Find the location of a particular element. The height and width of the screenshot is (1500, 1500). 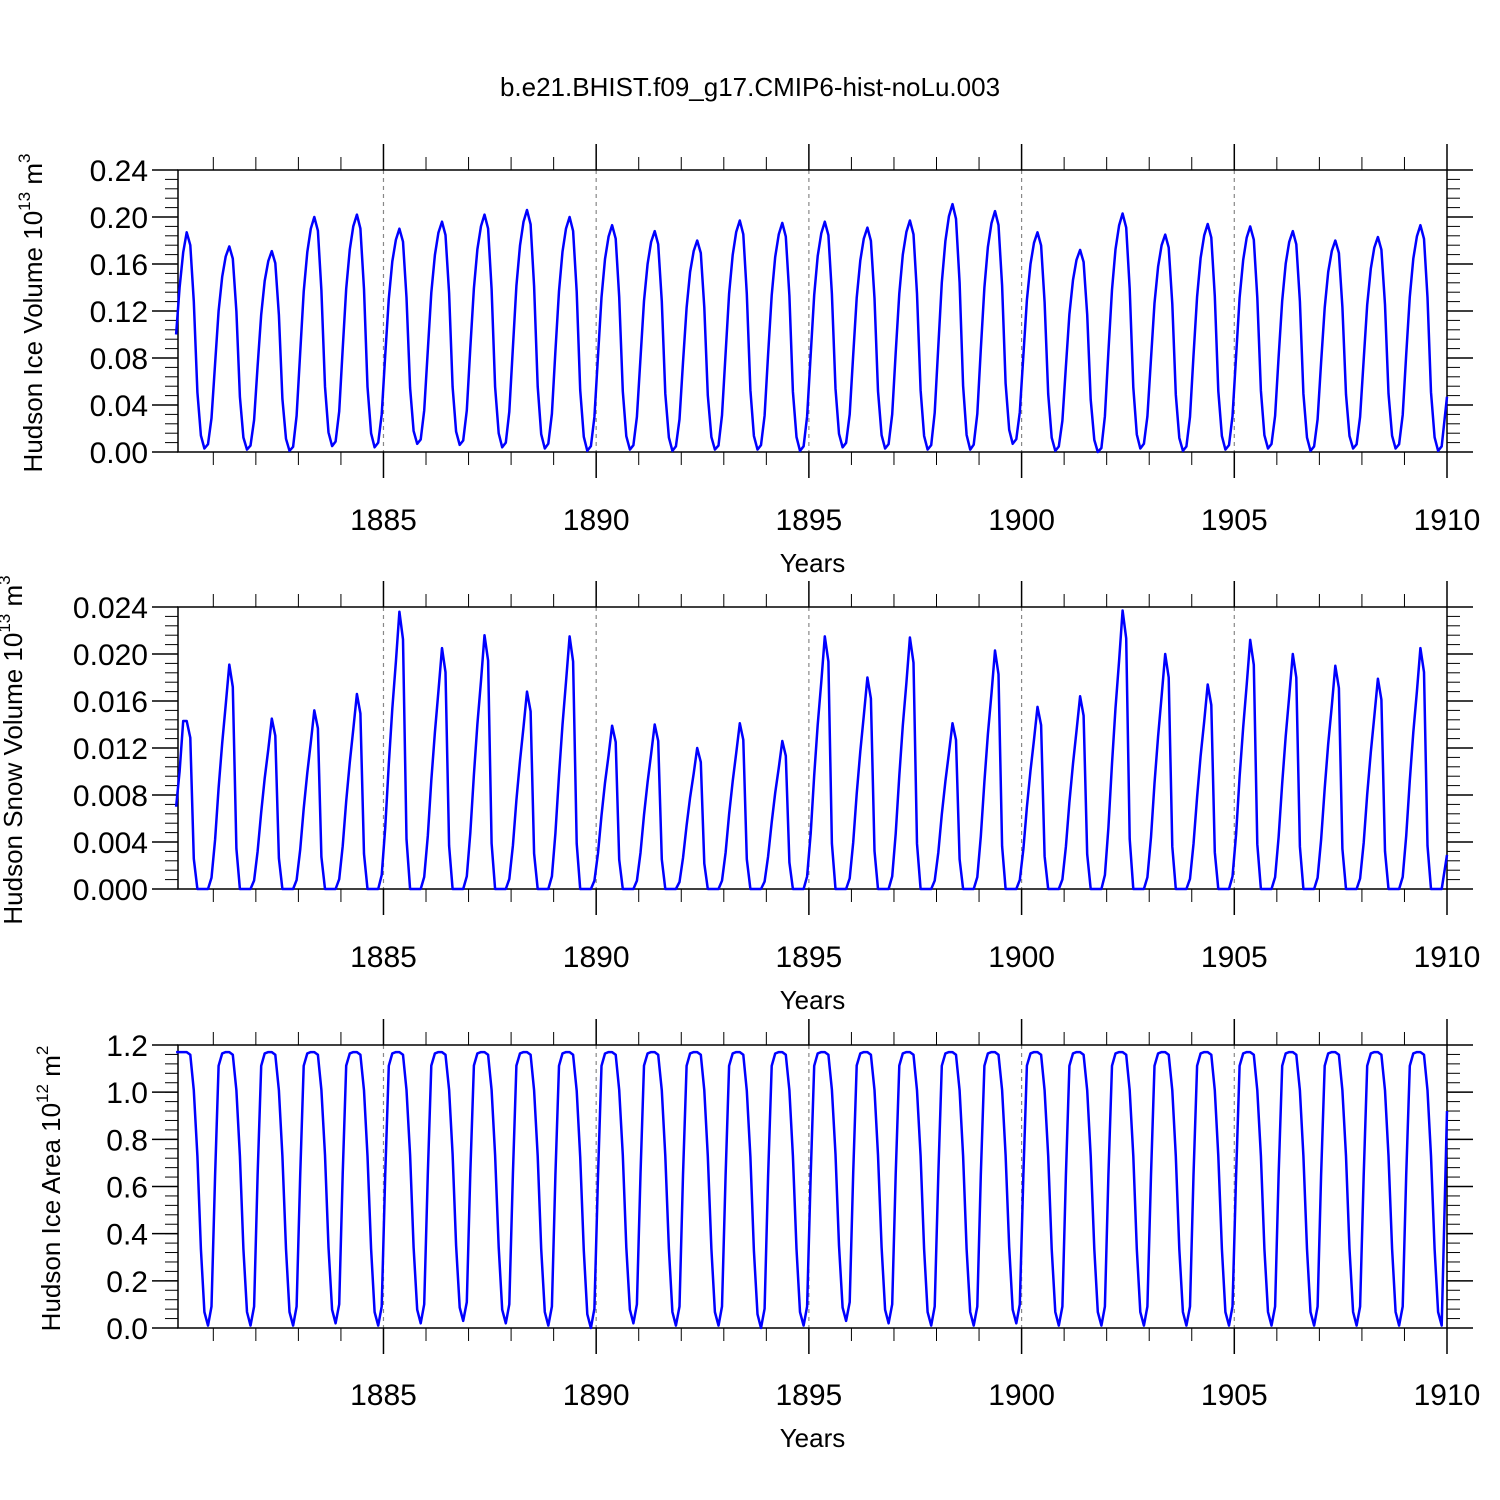

y-tick-label: 0.00 is located at coordinates (119, 453).